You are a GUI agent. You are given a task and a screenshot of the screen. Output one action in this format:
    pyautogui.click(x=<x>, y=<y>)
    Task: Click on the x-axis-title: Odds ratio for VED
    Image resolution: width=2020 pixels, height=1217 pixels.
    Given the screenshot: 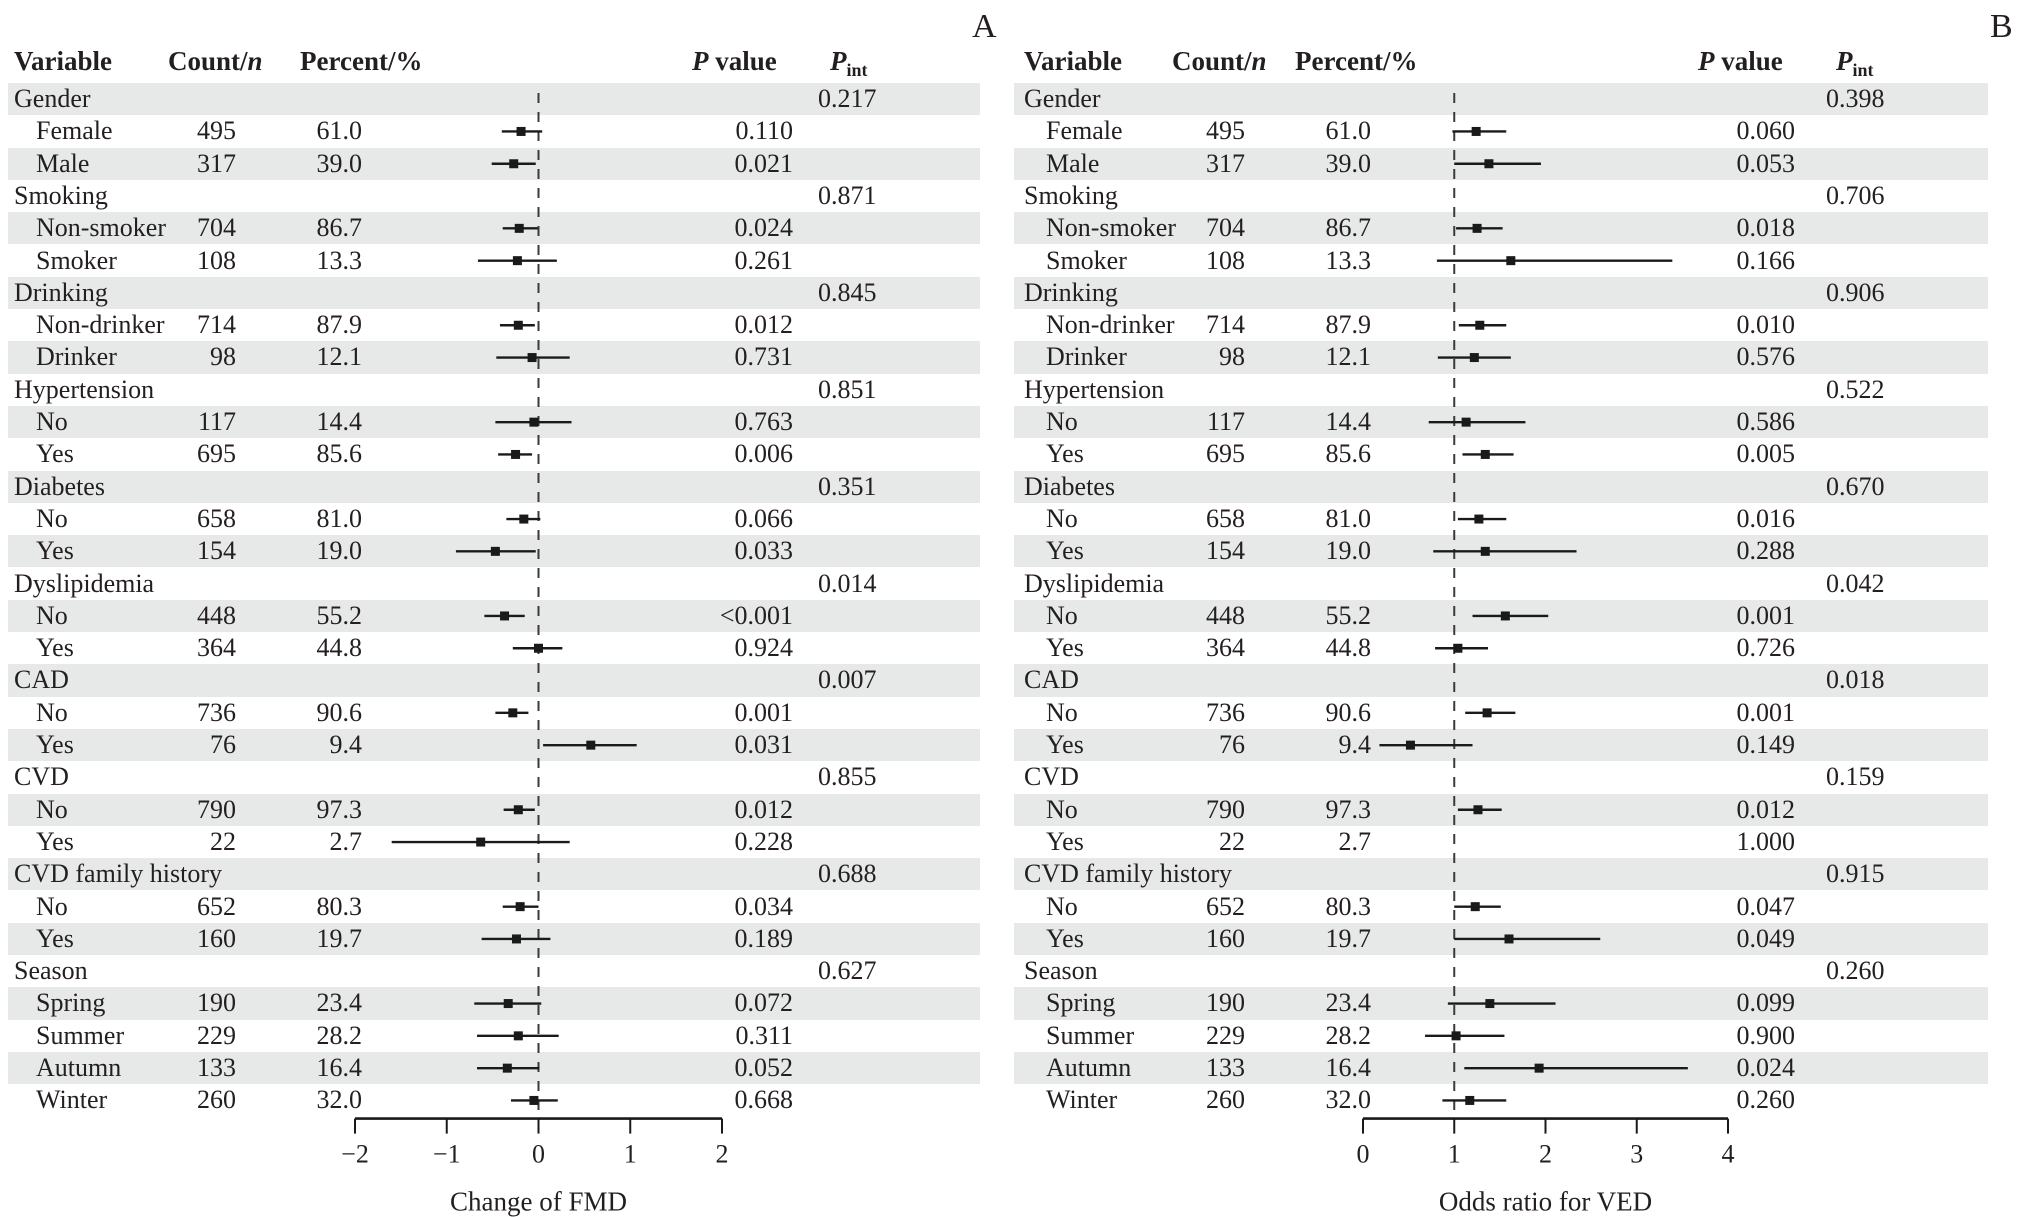 What is the action you would take?
    pyautogui.click(x=1545, y=1202)
    